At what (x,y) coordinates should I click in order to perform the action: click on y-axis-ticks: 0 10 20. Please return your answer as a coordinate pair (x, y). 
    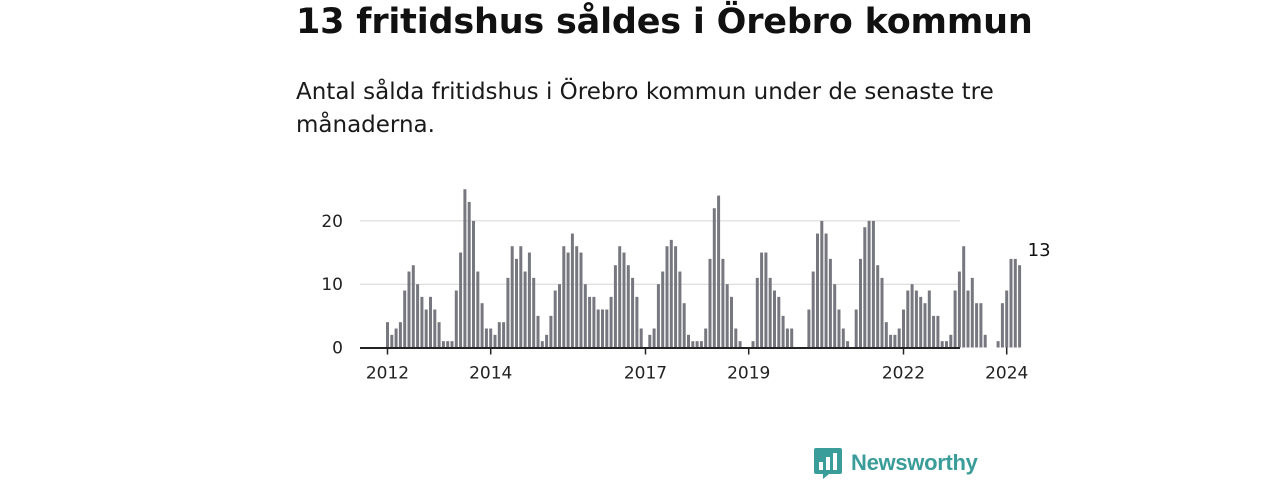
    Looking at the image, I should click on (332, 285).